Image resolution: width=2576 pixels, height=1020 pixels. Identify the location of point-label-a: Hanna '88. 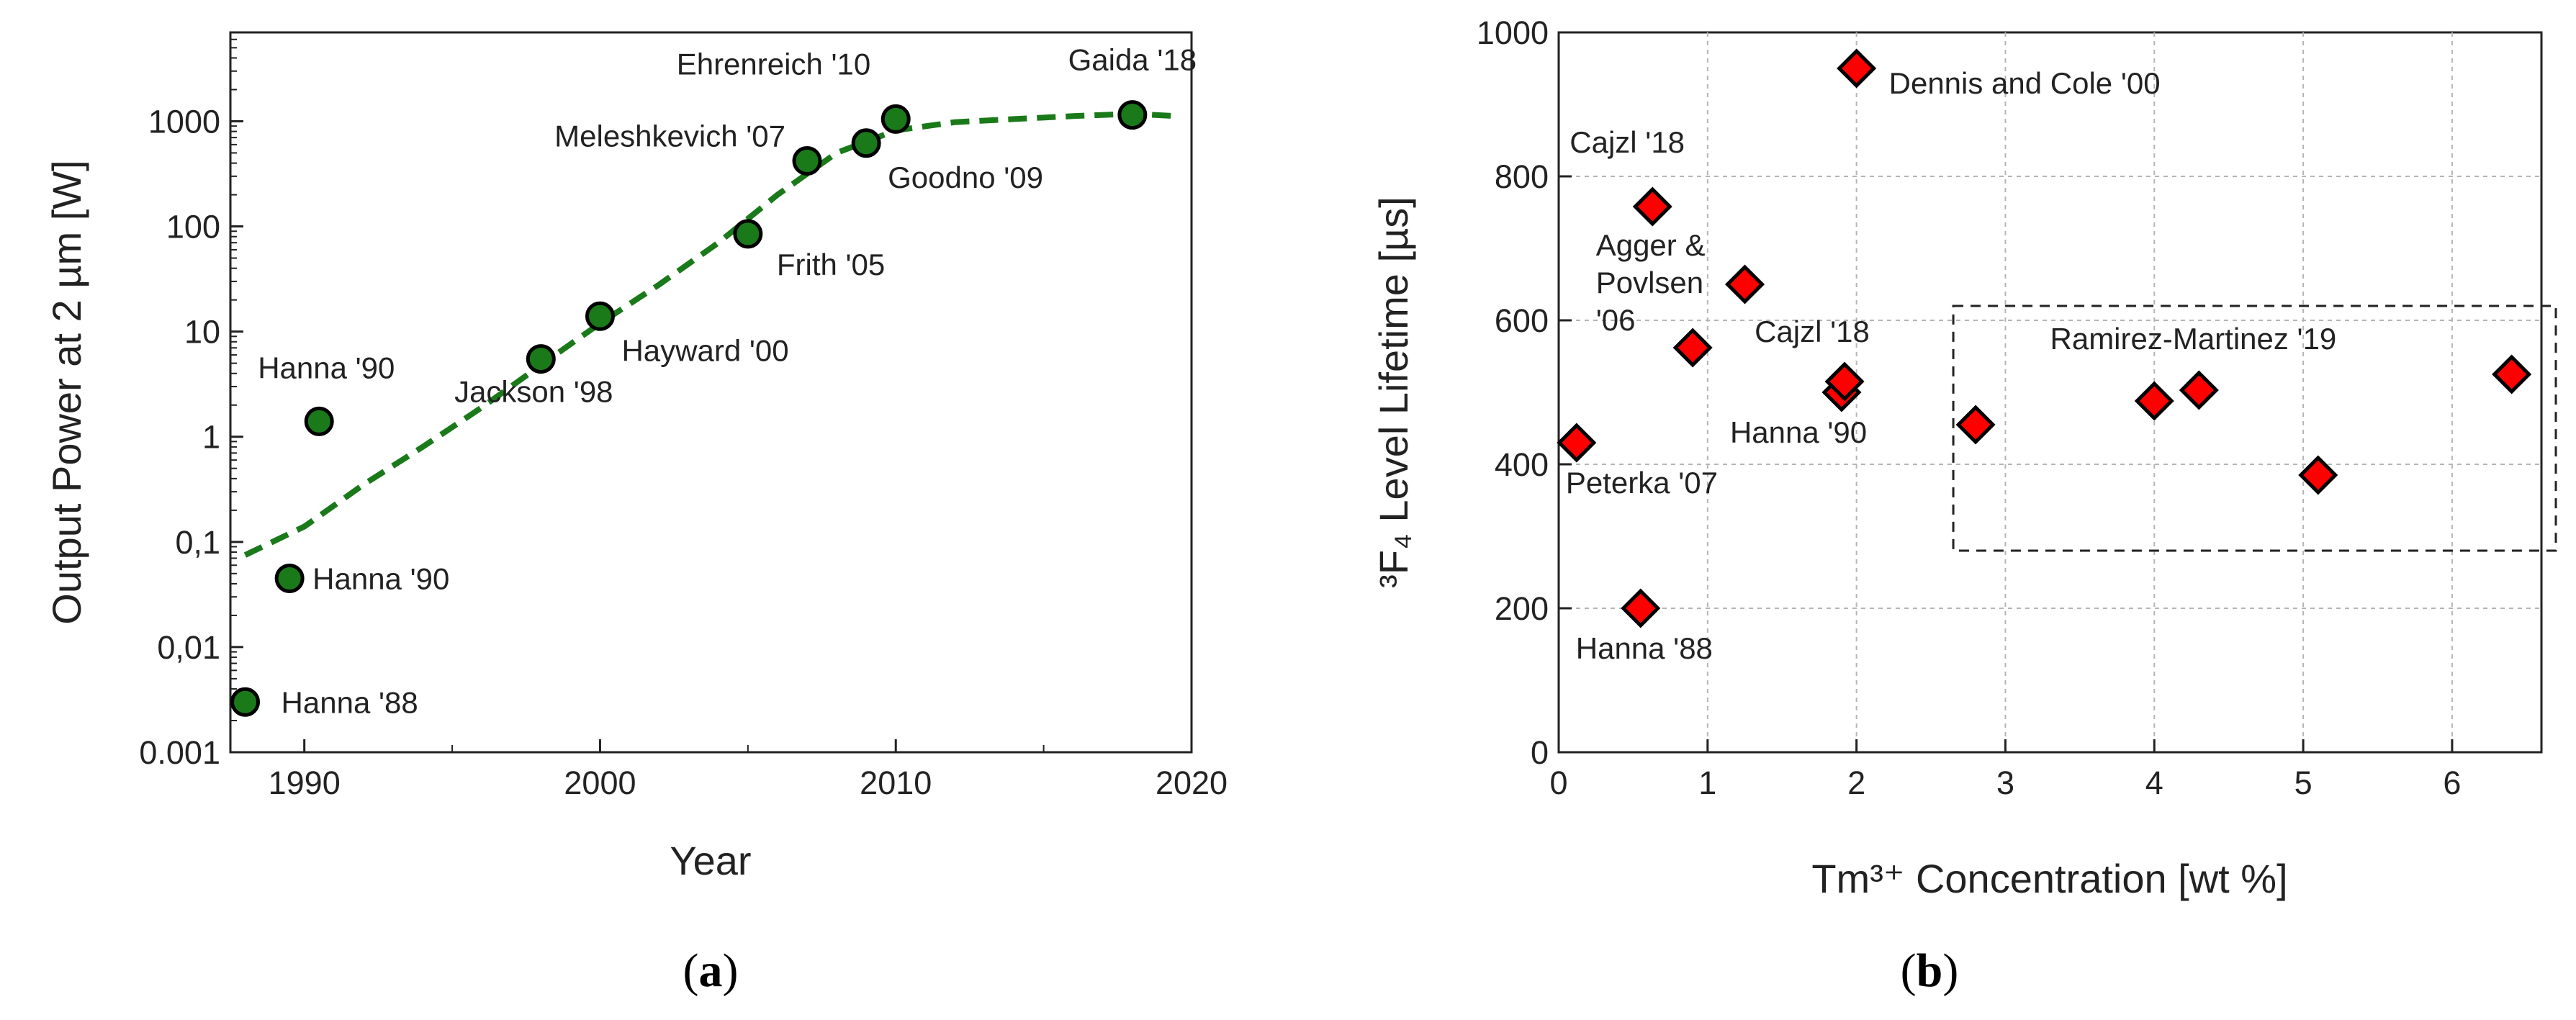
(350, 702).